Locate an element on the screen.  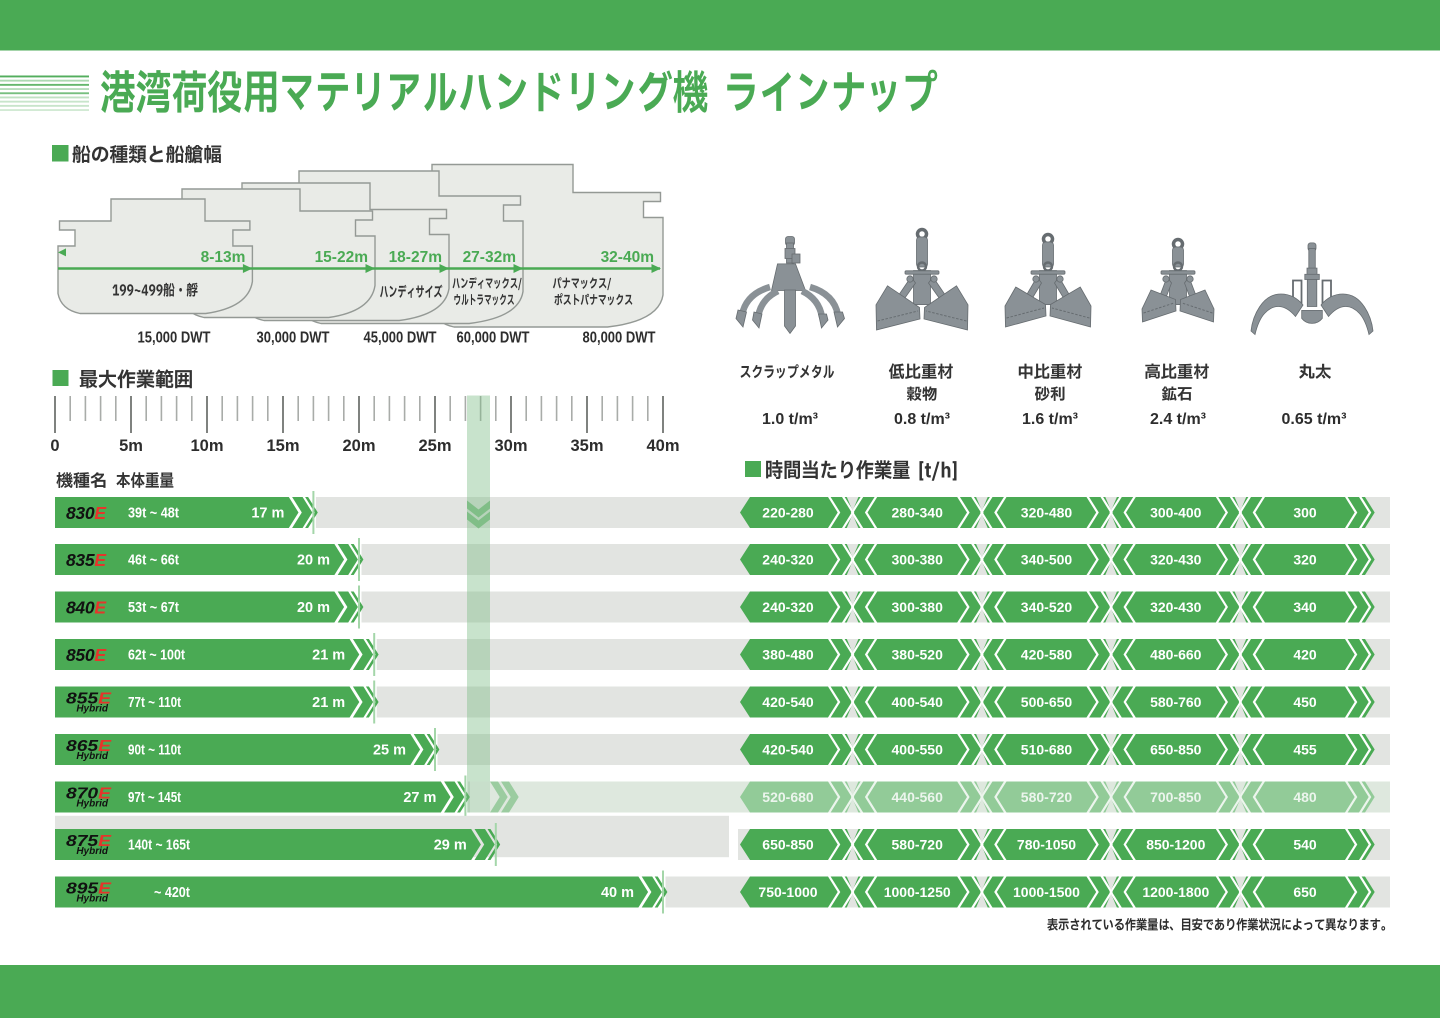
svg-text: 39t ~ 48t is located at coordinates (153, 514).